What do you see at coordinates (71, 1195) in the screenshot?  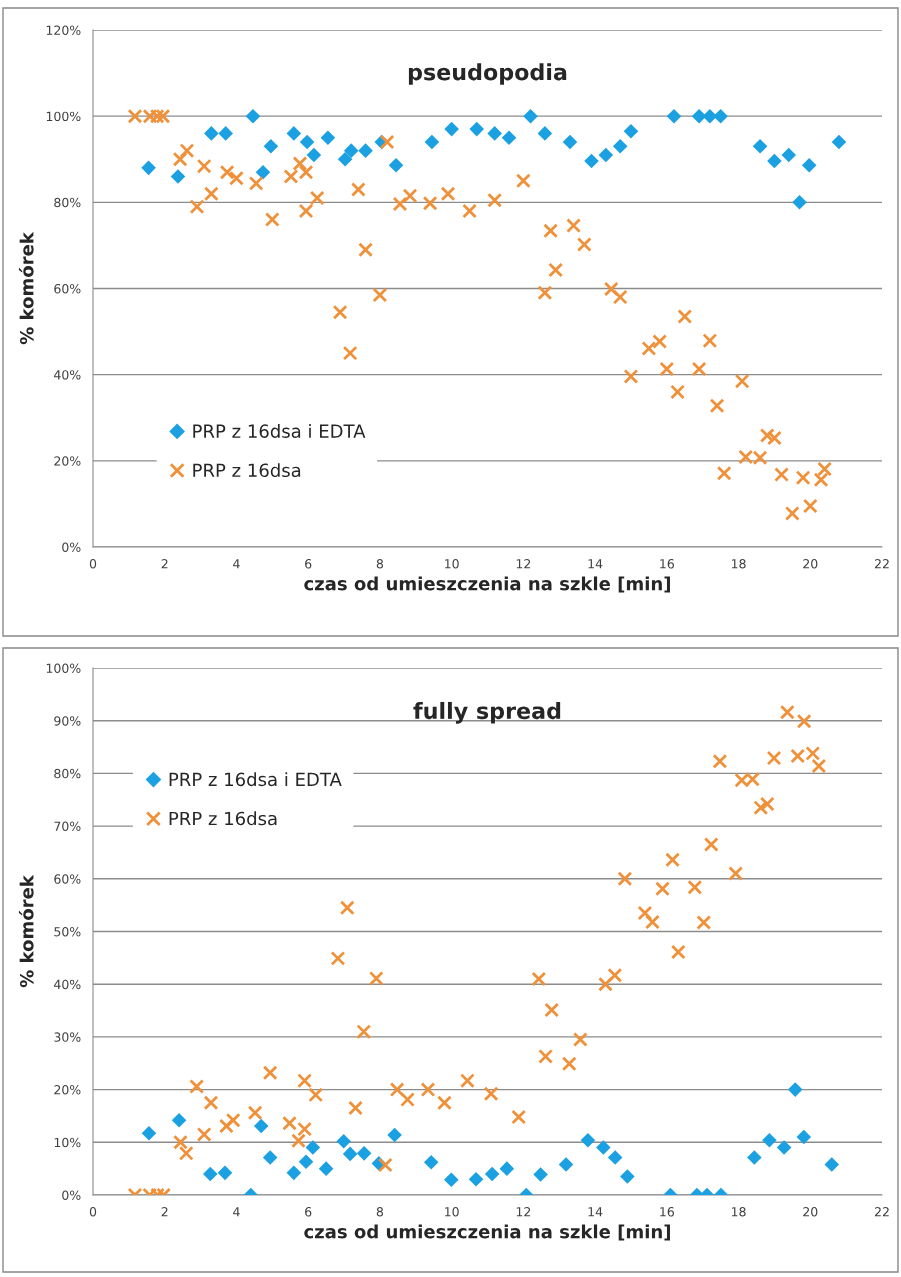 I see `y-tick-label: 0%` at bounding box center [71, 1195].